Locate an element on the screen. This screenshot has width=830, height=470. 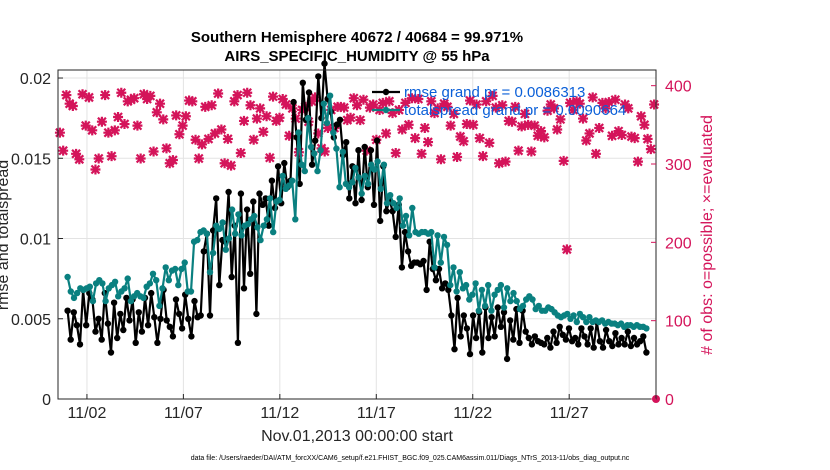
y-tick-label: 0 is located at coordinates (46, 400).